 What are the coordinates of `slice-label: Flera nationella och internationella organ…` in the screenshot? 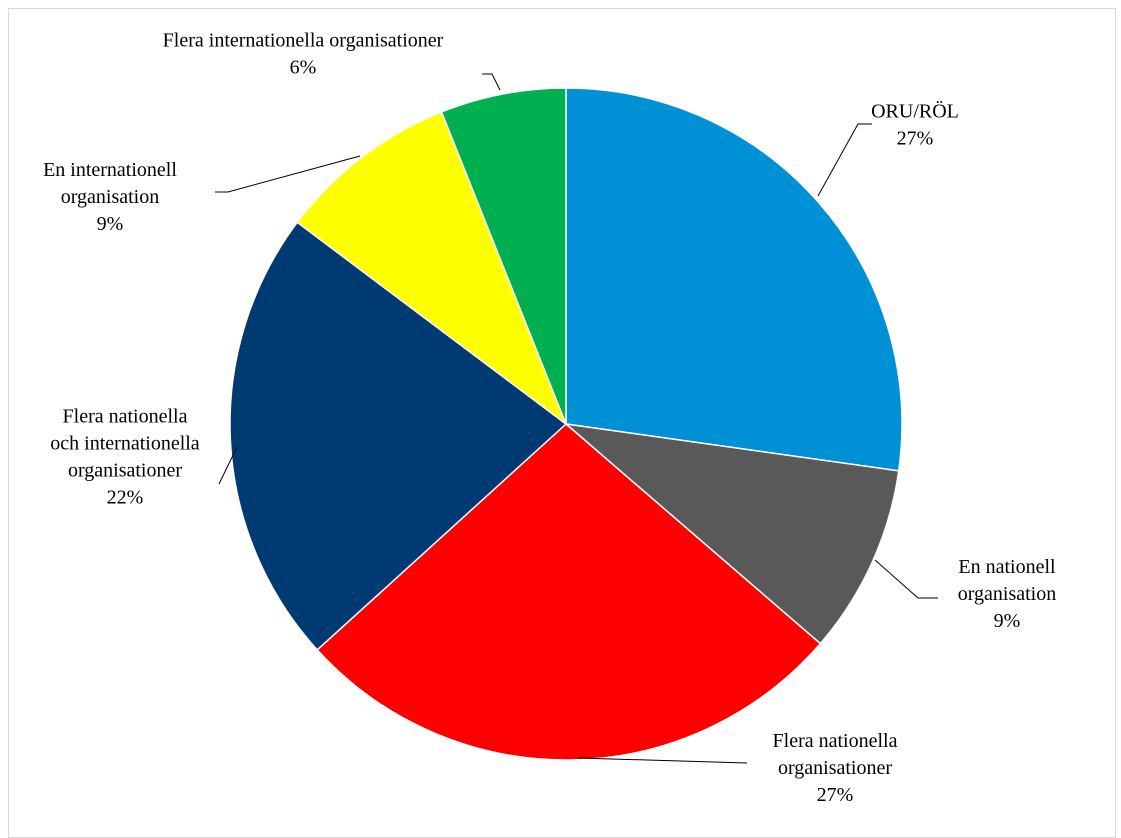 It's located at (125, 457).